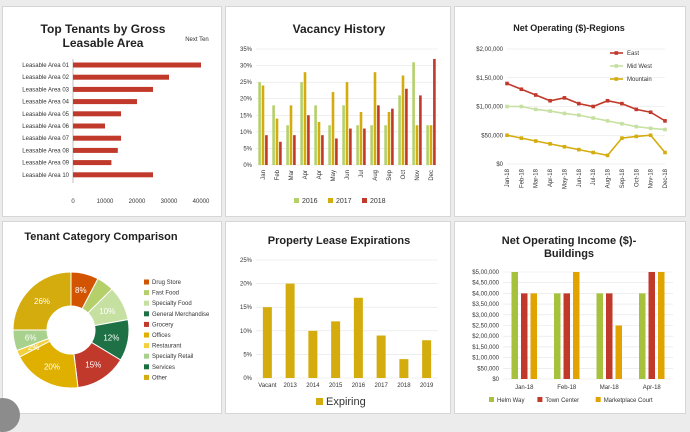  Describe the element at coordinates (362, 174) in the screenshot. I see `x-tick-label: Jul` at that location.